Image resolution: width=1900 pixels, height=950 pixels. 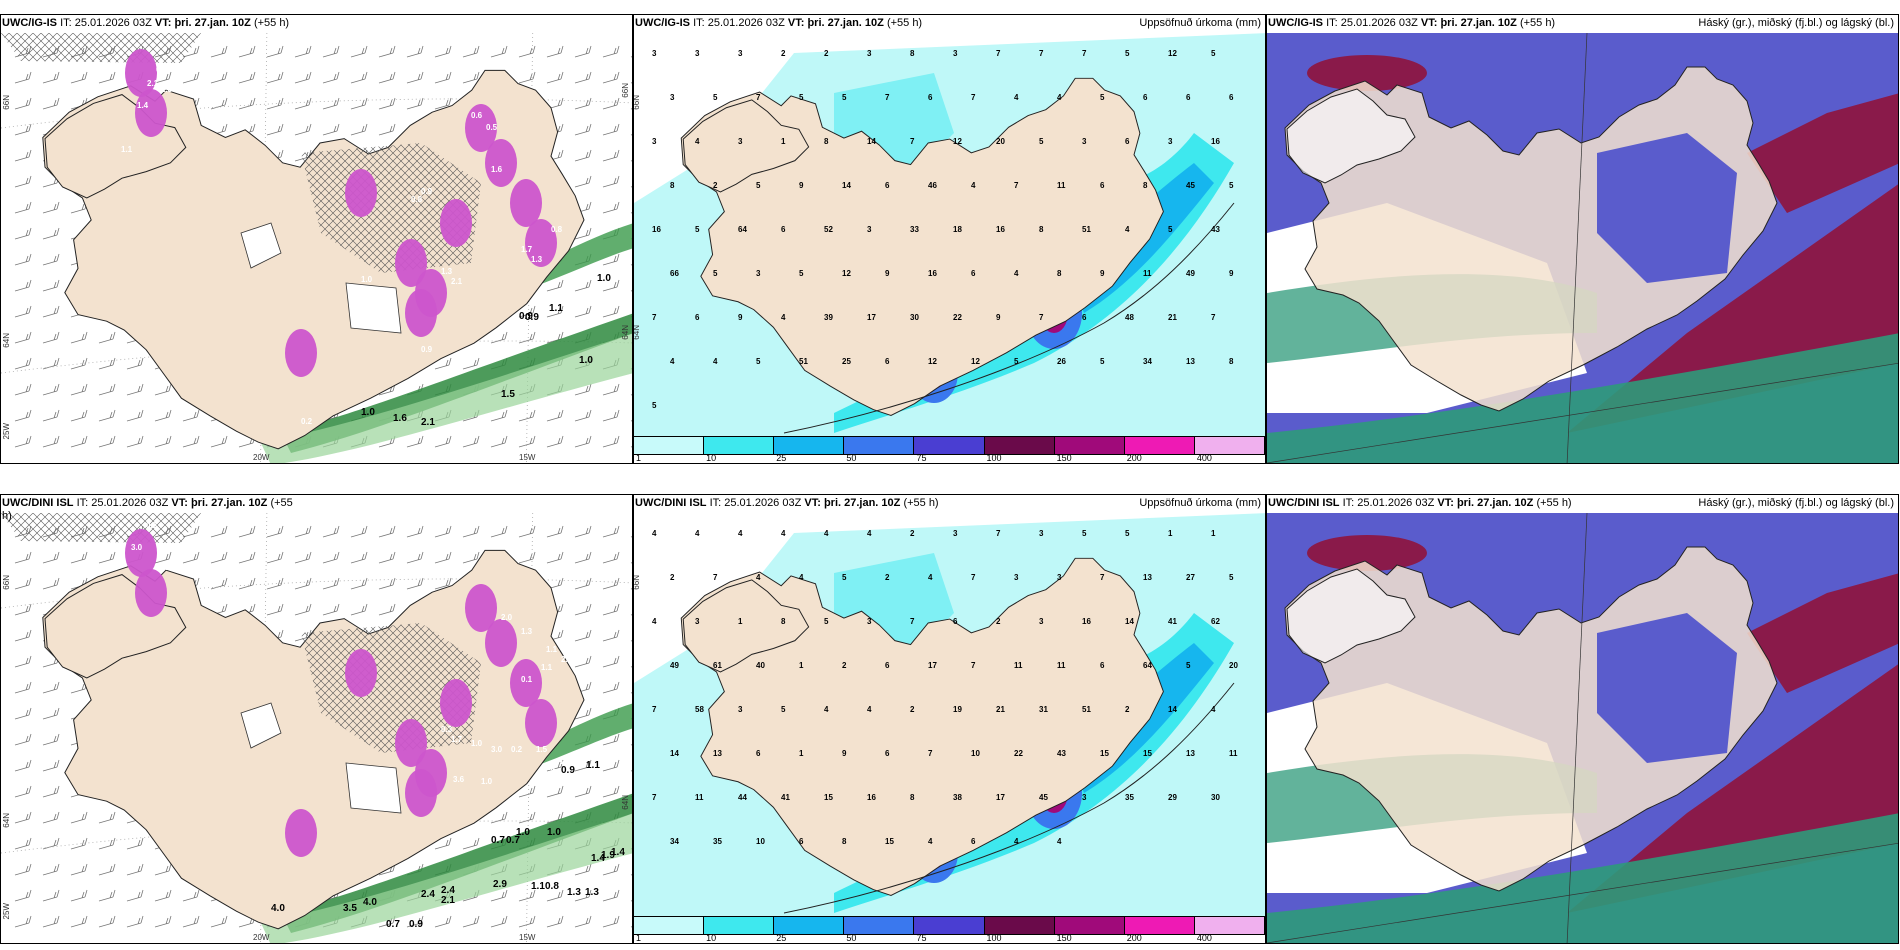 What do you see at coordinates (1061, 185) in the screenshot?
I see `map-value-label: 11` at bounding box center [1061, 185].